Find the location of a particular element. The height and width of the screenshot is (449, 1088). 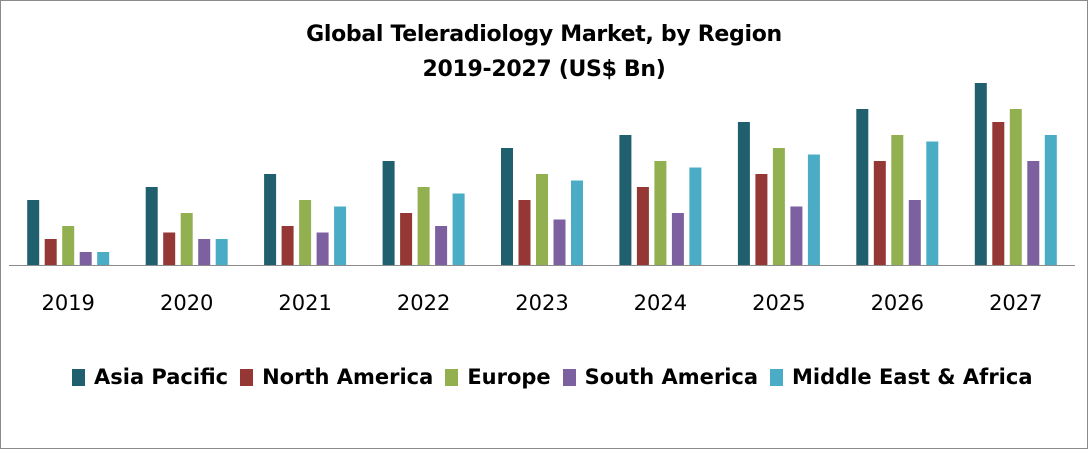

bar-2024-middle-east-africa is located at coordinates (695, 216).